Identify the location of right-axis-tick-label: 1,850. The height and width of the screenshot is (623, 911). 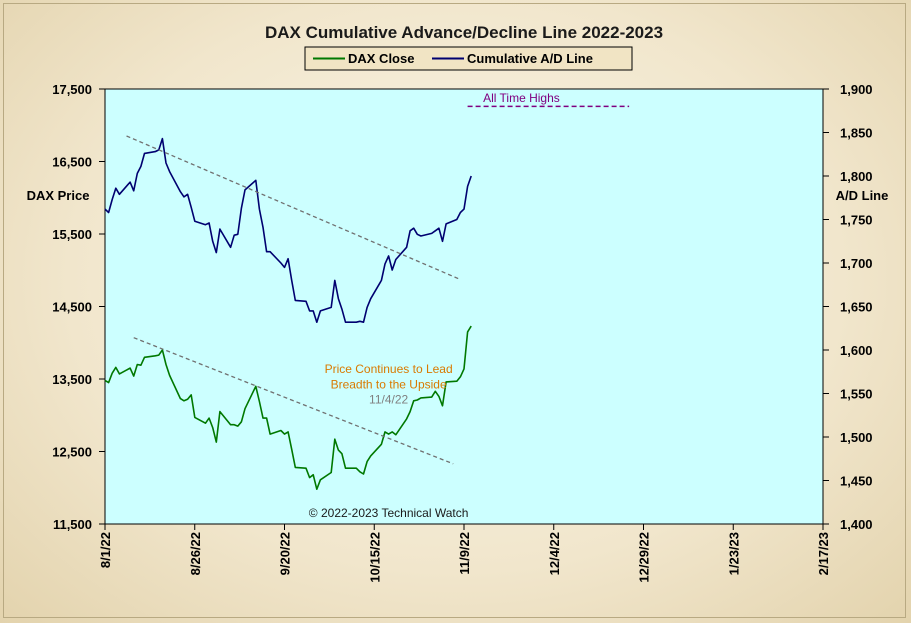
(856, 133).